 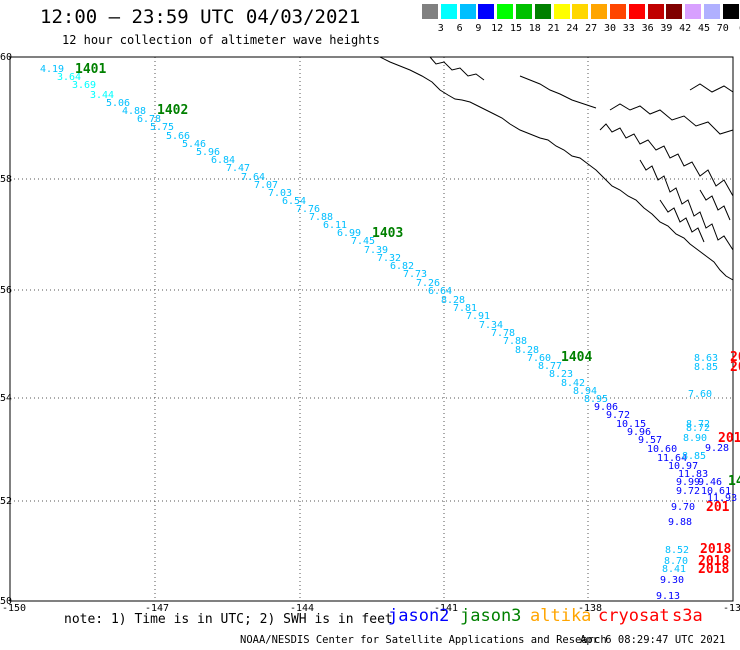 I want to click on track-label: 1402, so click(x=172, y=110).